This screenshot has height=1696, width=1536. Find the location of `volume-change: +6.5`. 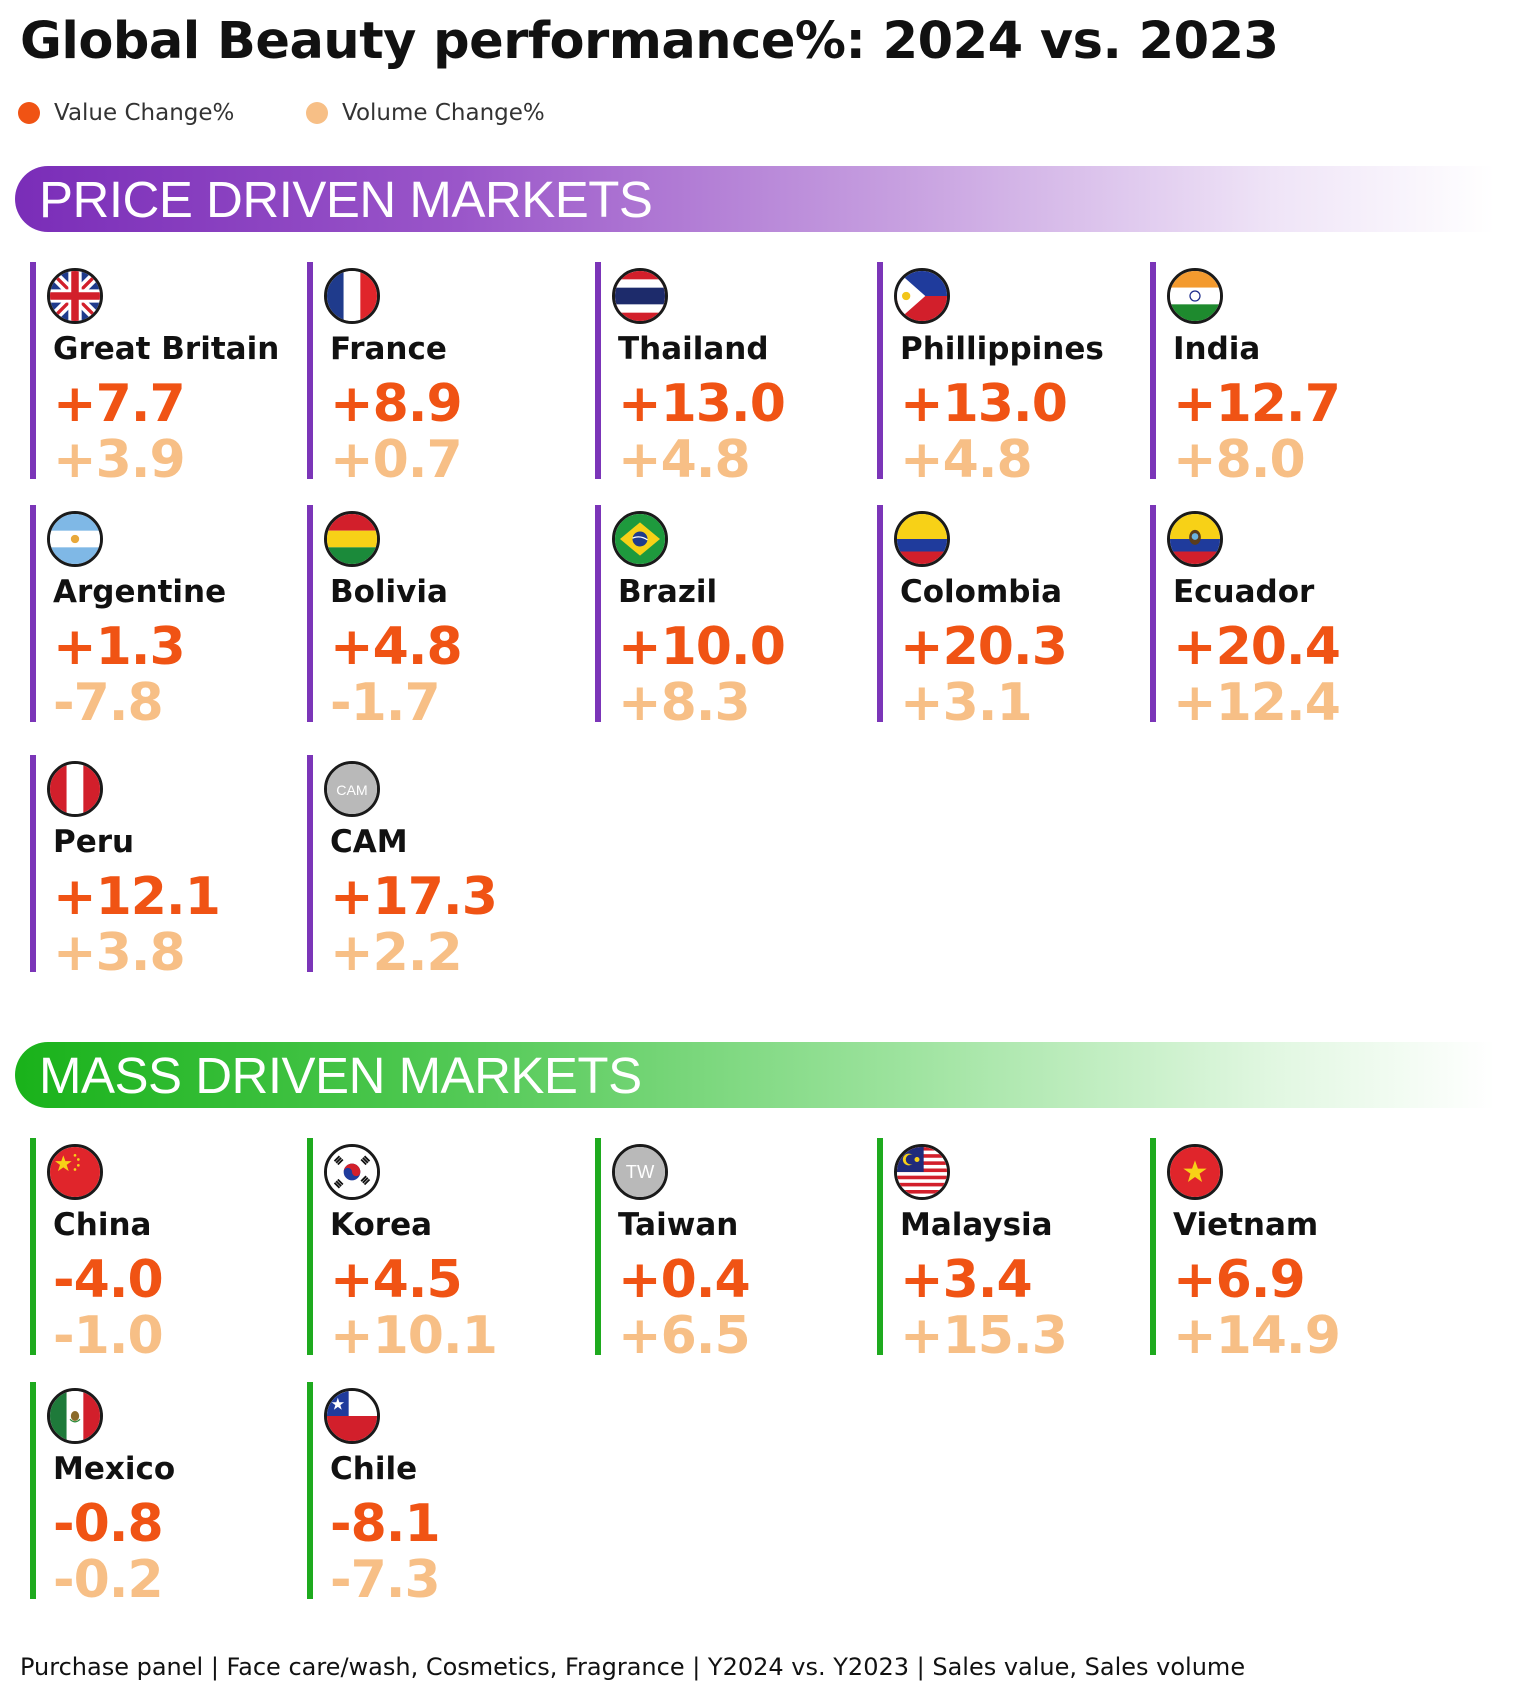

volume-change: +6.5 is located at coordinates (684, 1336).